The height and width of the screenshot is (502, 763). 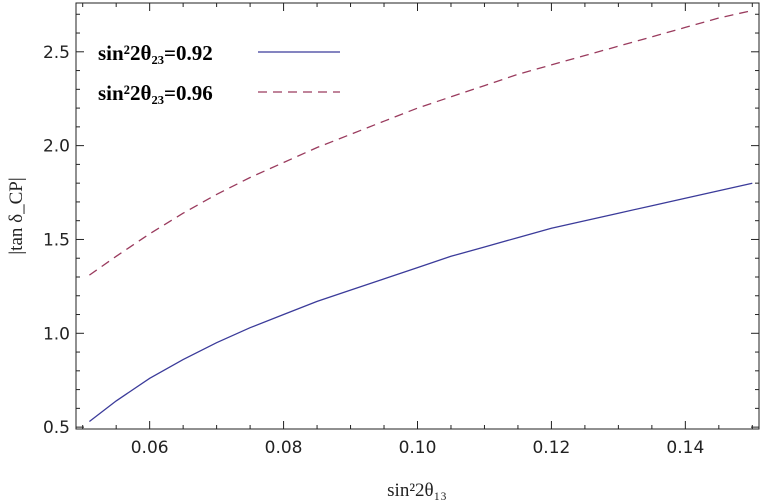 What do you see at coordinates (155, 93) in the screenshot?
I see `legend-label-2: sin²2θ₂₃=0.96` at bounding box center [155, 93].